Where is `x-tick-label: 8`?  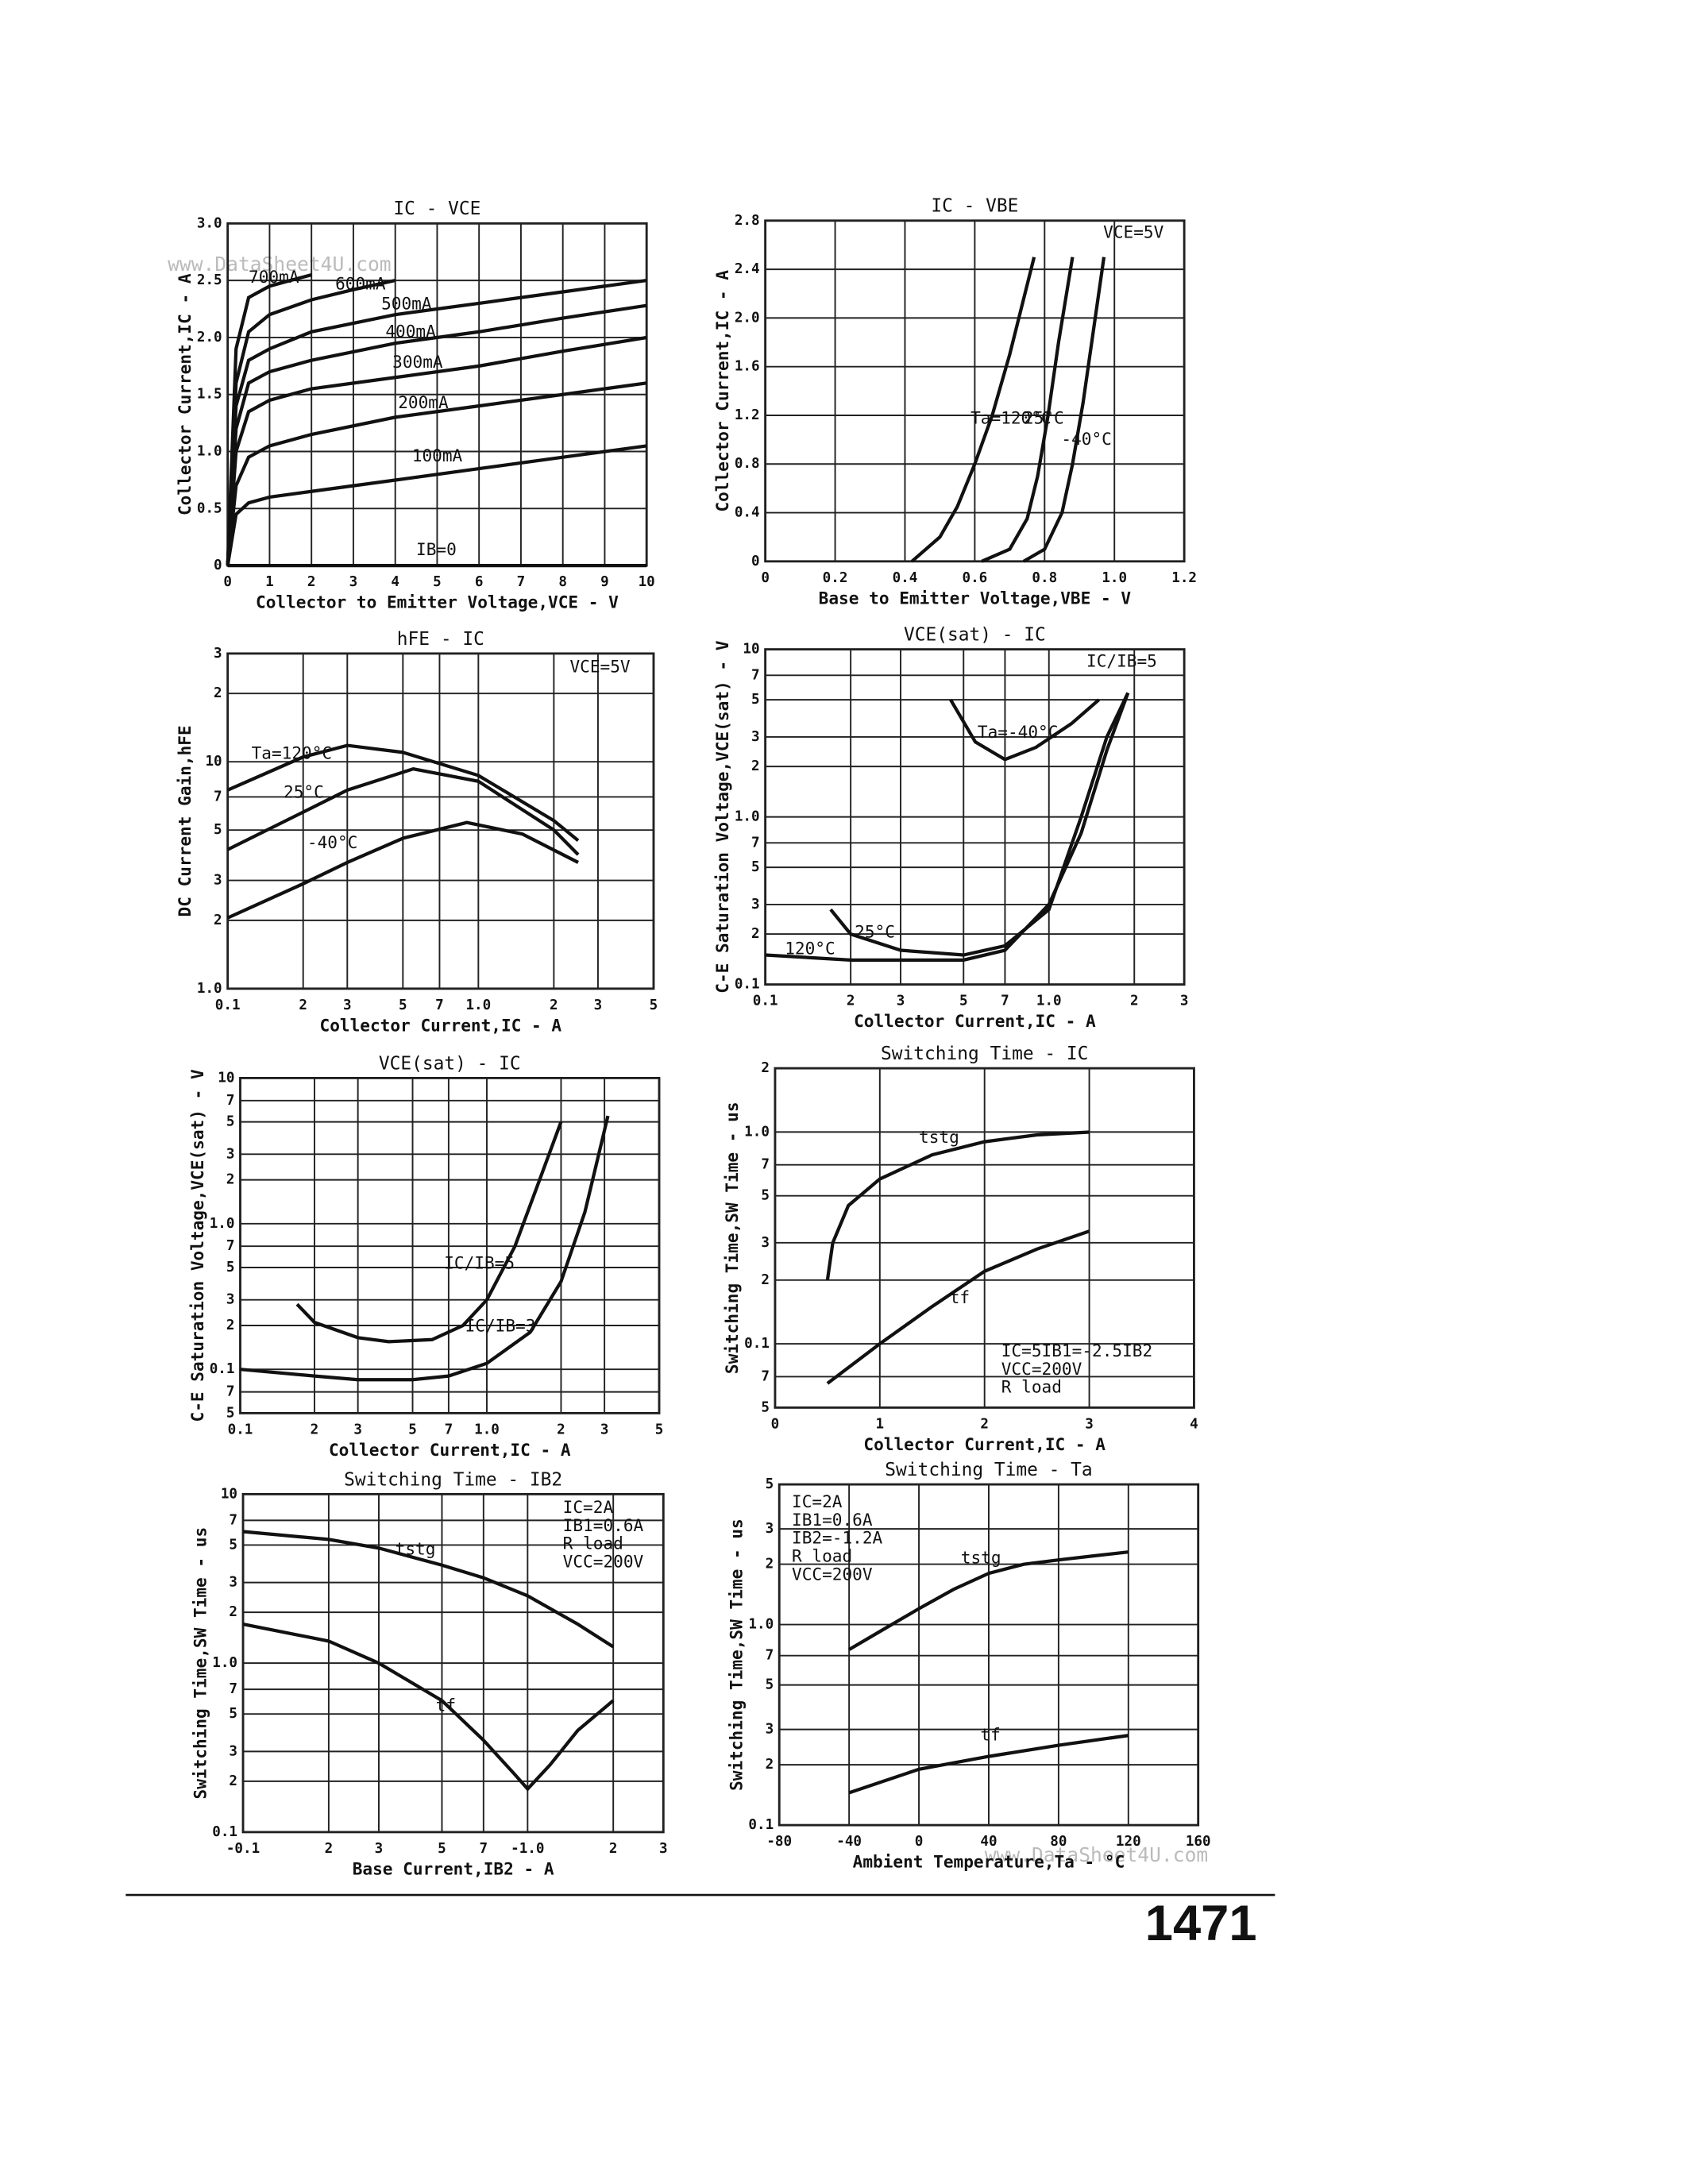 x-tick-label: 8 is located at coordinates (562, 582).